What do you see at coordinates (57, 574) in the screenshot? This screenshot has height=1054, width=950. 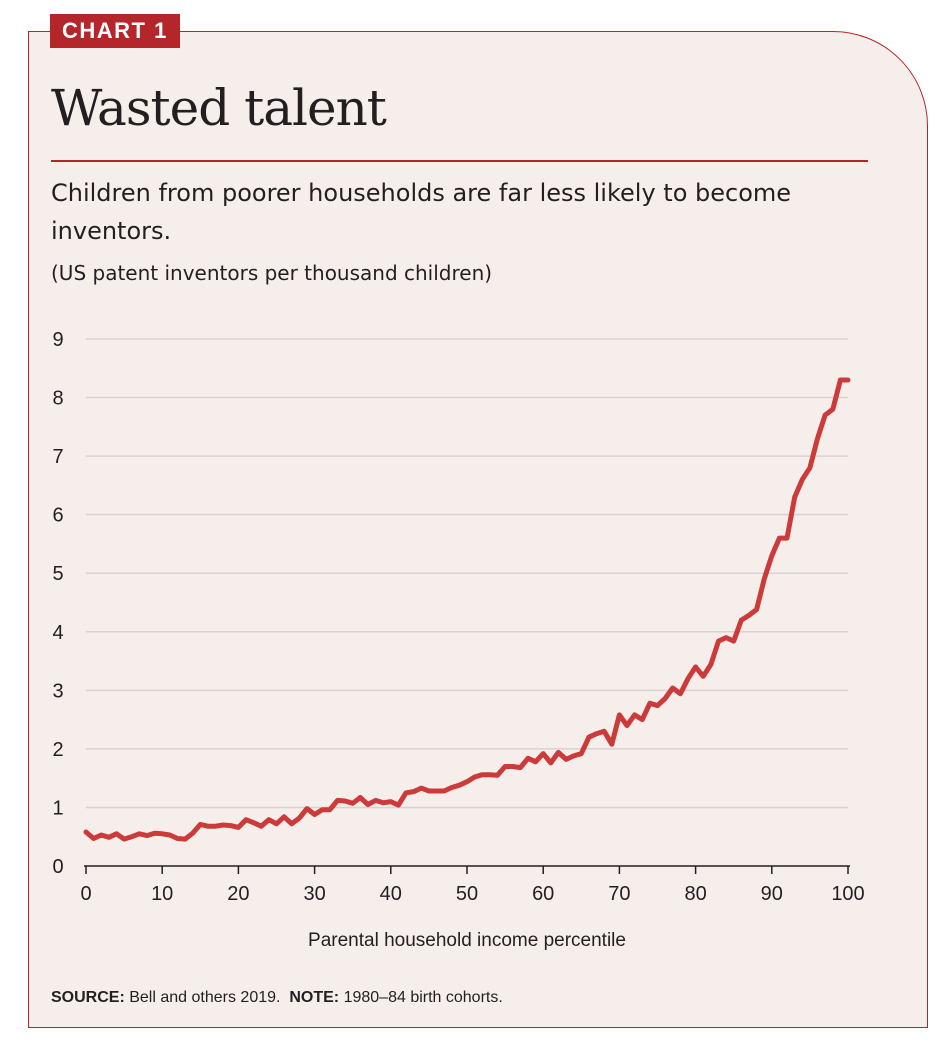 I see `y-tick-label: 5` at bounding box center [57, 574].